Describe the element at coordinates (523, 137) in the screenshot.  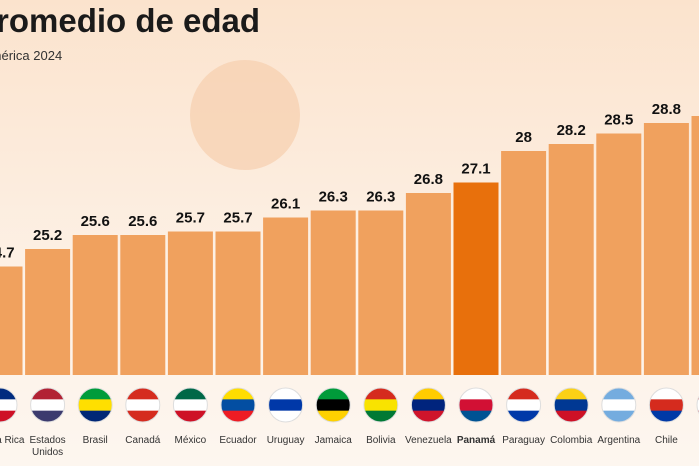
I see `value-label: 28` at that location.